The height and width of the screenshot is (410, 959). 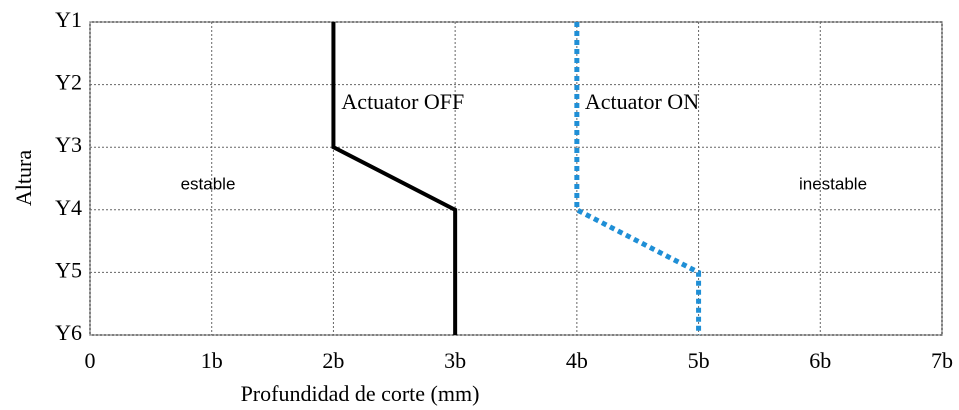 I want to click on y-tick-label: Y4, so click(x=68, y=207).